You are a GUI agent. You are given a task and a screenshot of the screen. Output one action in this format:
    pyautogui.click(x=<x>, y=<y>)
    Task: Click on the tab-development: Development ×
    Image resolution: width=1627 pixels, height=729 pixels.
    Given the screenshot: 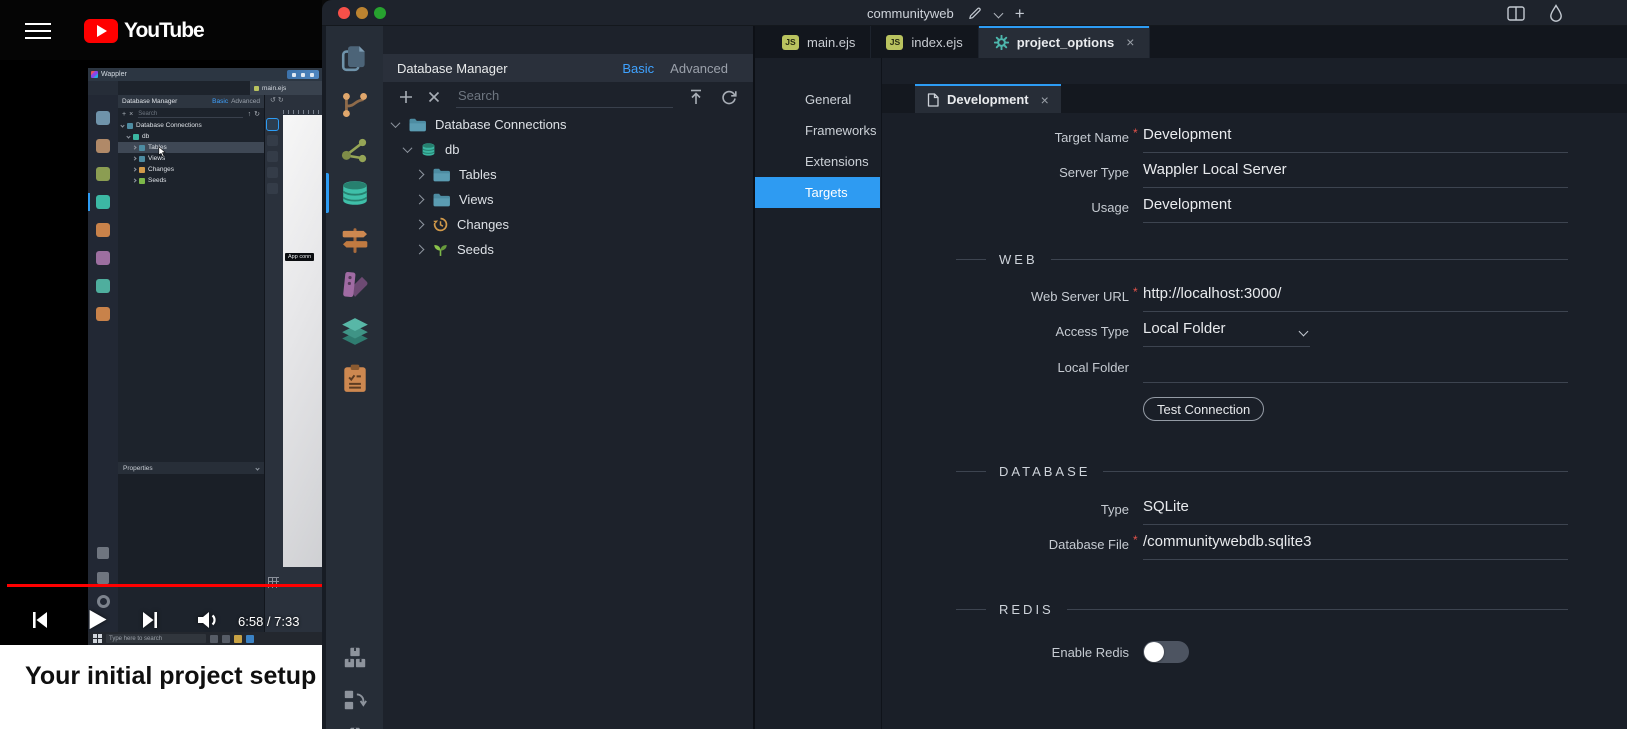 What is the action you would take?
    pyautogui.click(x=988, y=98)
    